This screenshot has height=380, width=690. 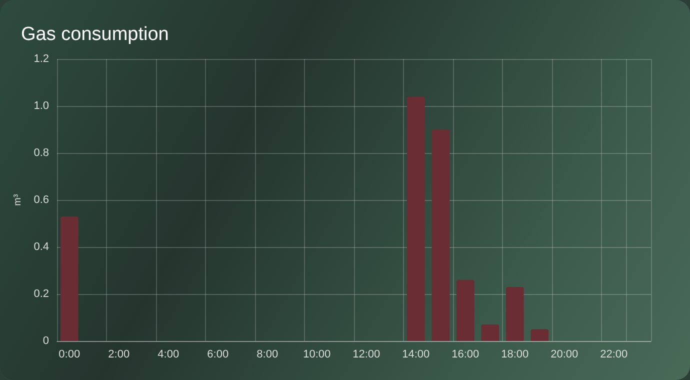 I want to click on x-tick-label: 2:00, so click(x=119, y=354).